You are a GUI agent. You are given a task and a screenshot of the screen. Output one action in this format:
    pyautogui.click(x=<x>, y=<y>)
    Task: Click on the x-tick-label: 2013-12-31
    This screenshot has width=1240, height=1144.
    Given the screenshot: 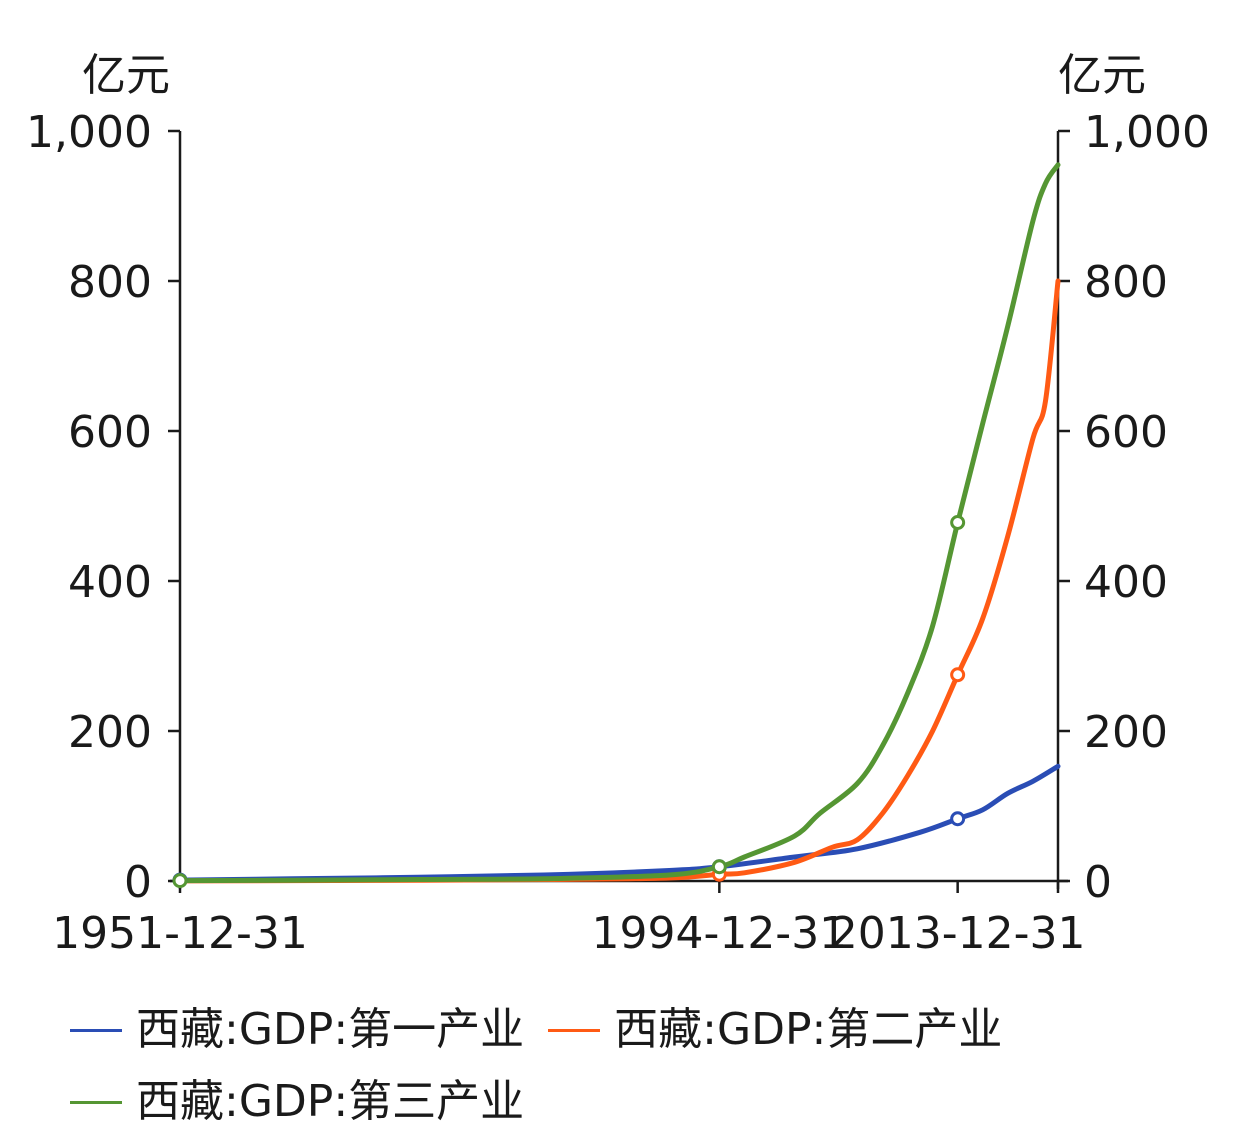 What is the action you would take?
    pyautogui.click(x=958, y=933)
    